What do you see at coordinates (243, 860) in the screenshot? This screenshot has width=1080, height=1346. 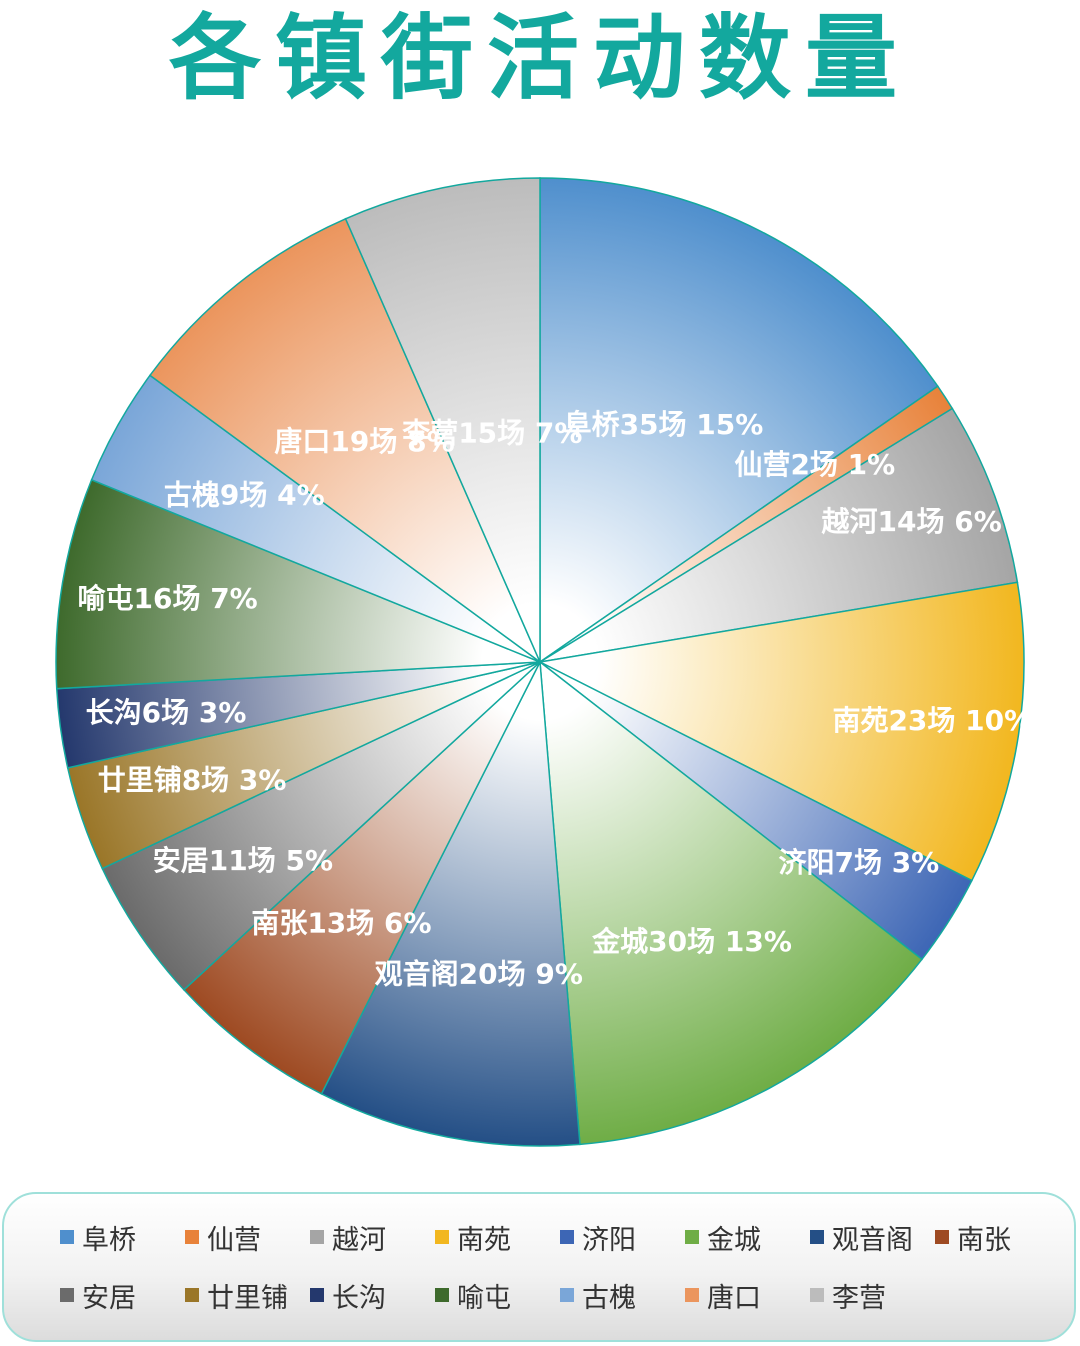 I see `slice-label-安居: 安居11场 5%` at bounding box center [243, 860].